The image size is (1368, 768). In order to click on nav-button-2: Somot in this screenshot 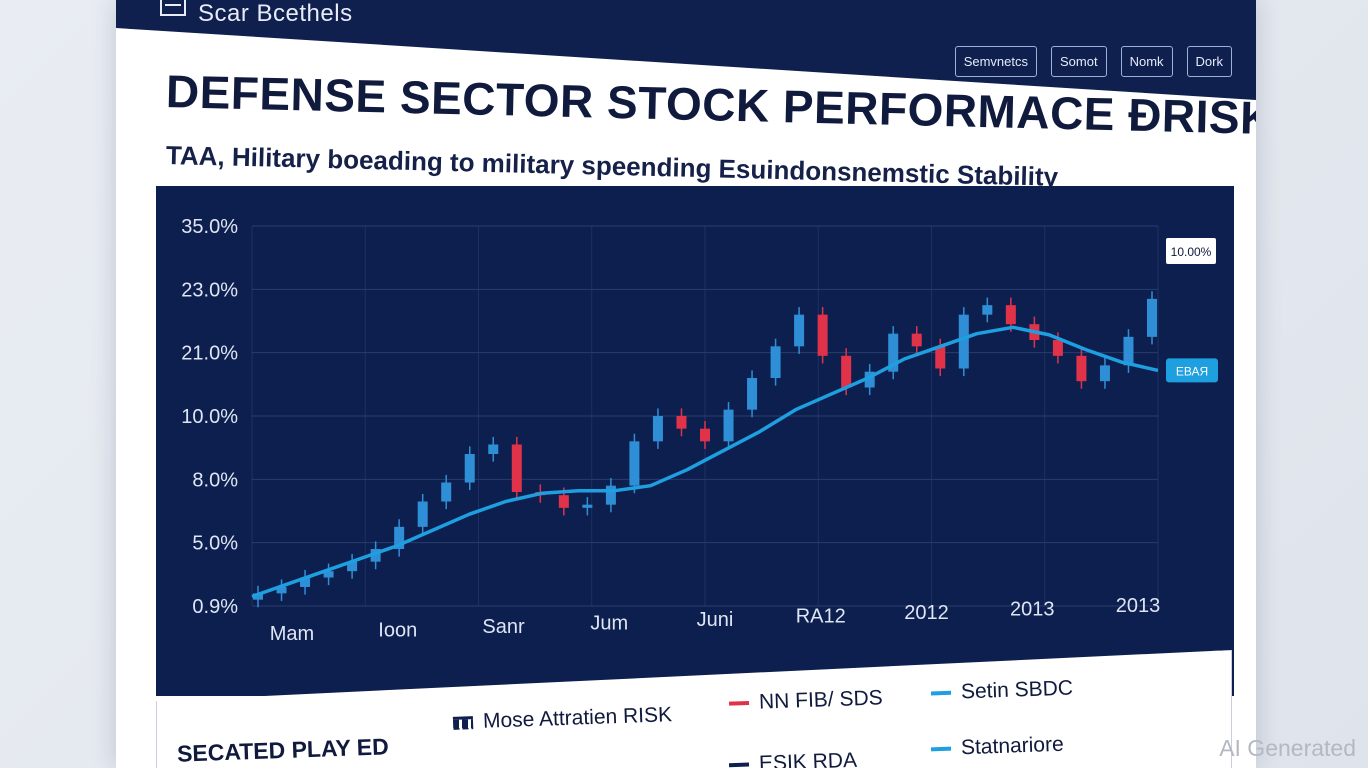, I will do `click(1079, 61)`.